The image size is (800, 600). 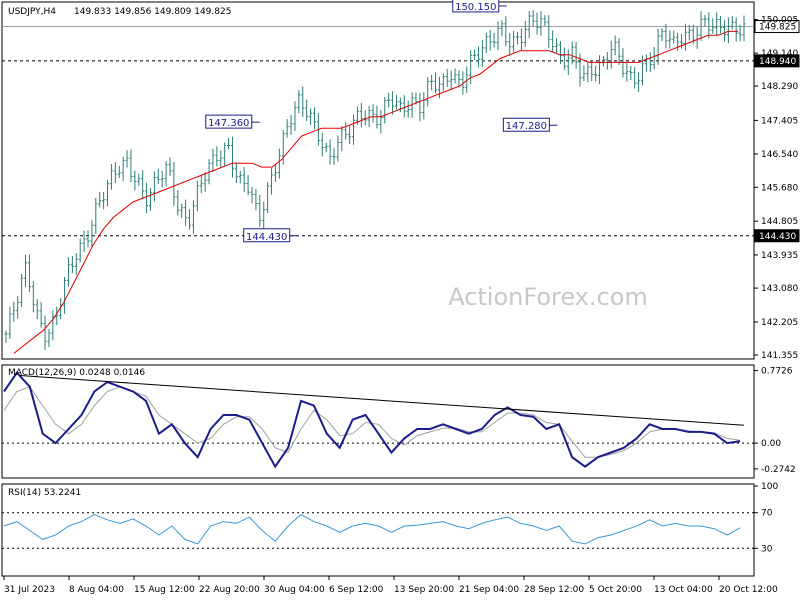 What do you see at coordinates (152, 12) in the screenshot?
I see `chart-ohlc: 149.833 149.856 149.809 149.825` at bounding box center [152, 12].